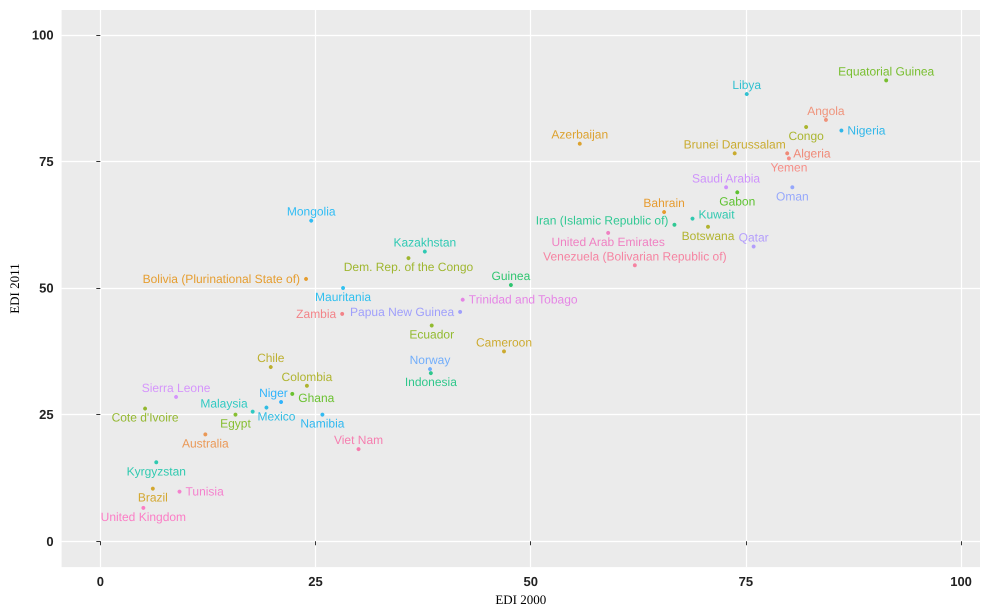 The image size is (993, 611). I want to click on series-label: Australia, so click(206, 443).